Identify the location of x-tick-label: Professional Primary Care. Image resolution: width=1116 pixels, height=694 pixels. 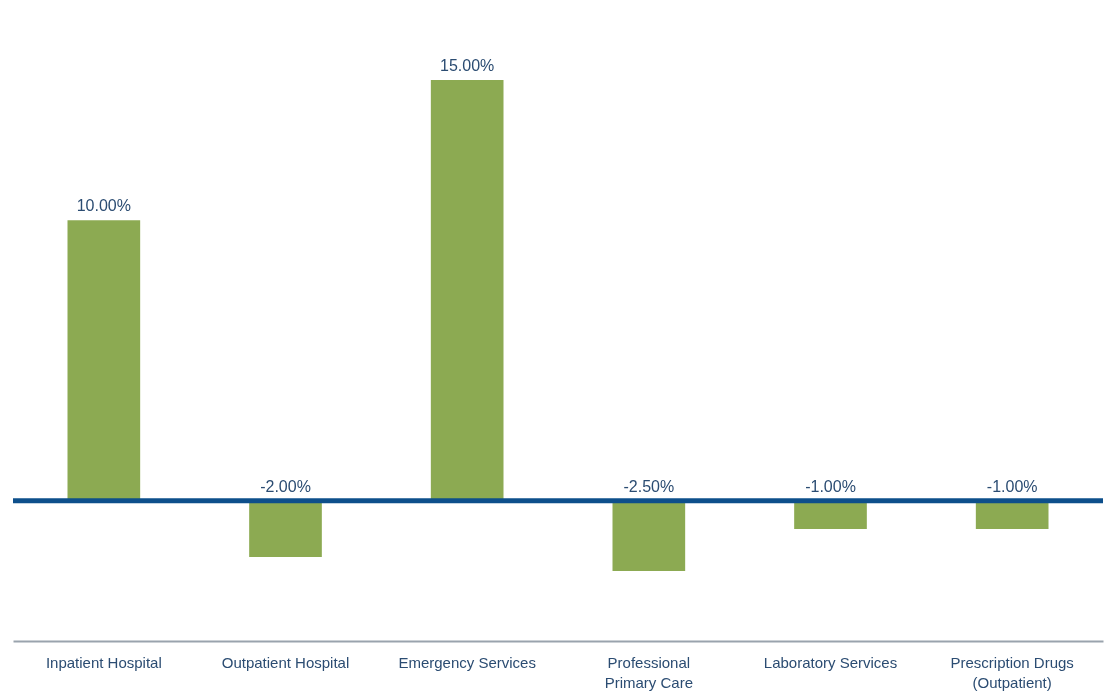
(649, 672).